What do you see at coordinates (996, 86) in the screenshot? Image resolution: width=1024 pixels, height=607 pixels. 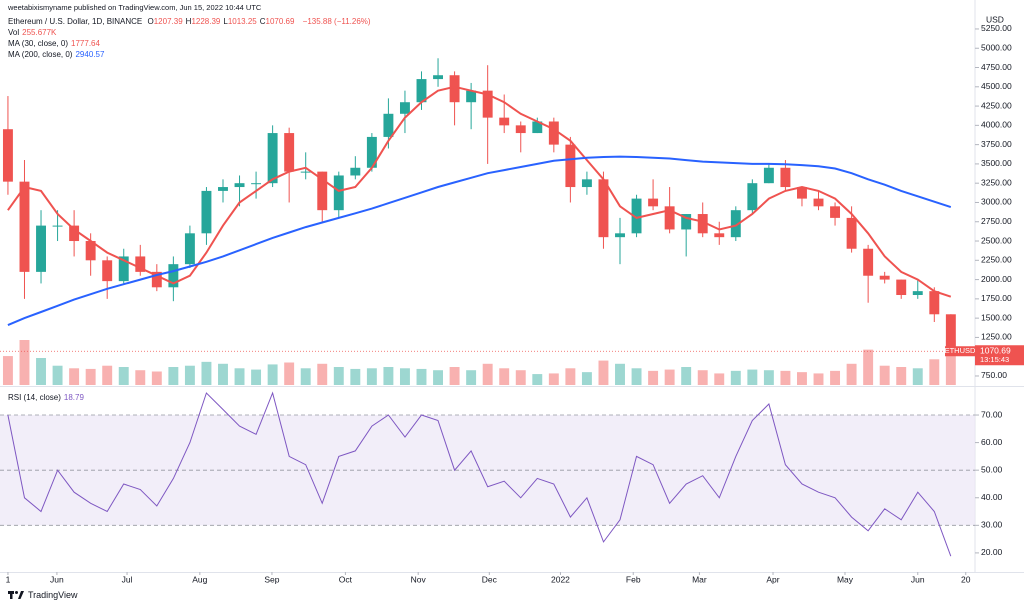 I see `y-tick-label: 4500.00` at bounding box center [996, 86].